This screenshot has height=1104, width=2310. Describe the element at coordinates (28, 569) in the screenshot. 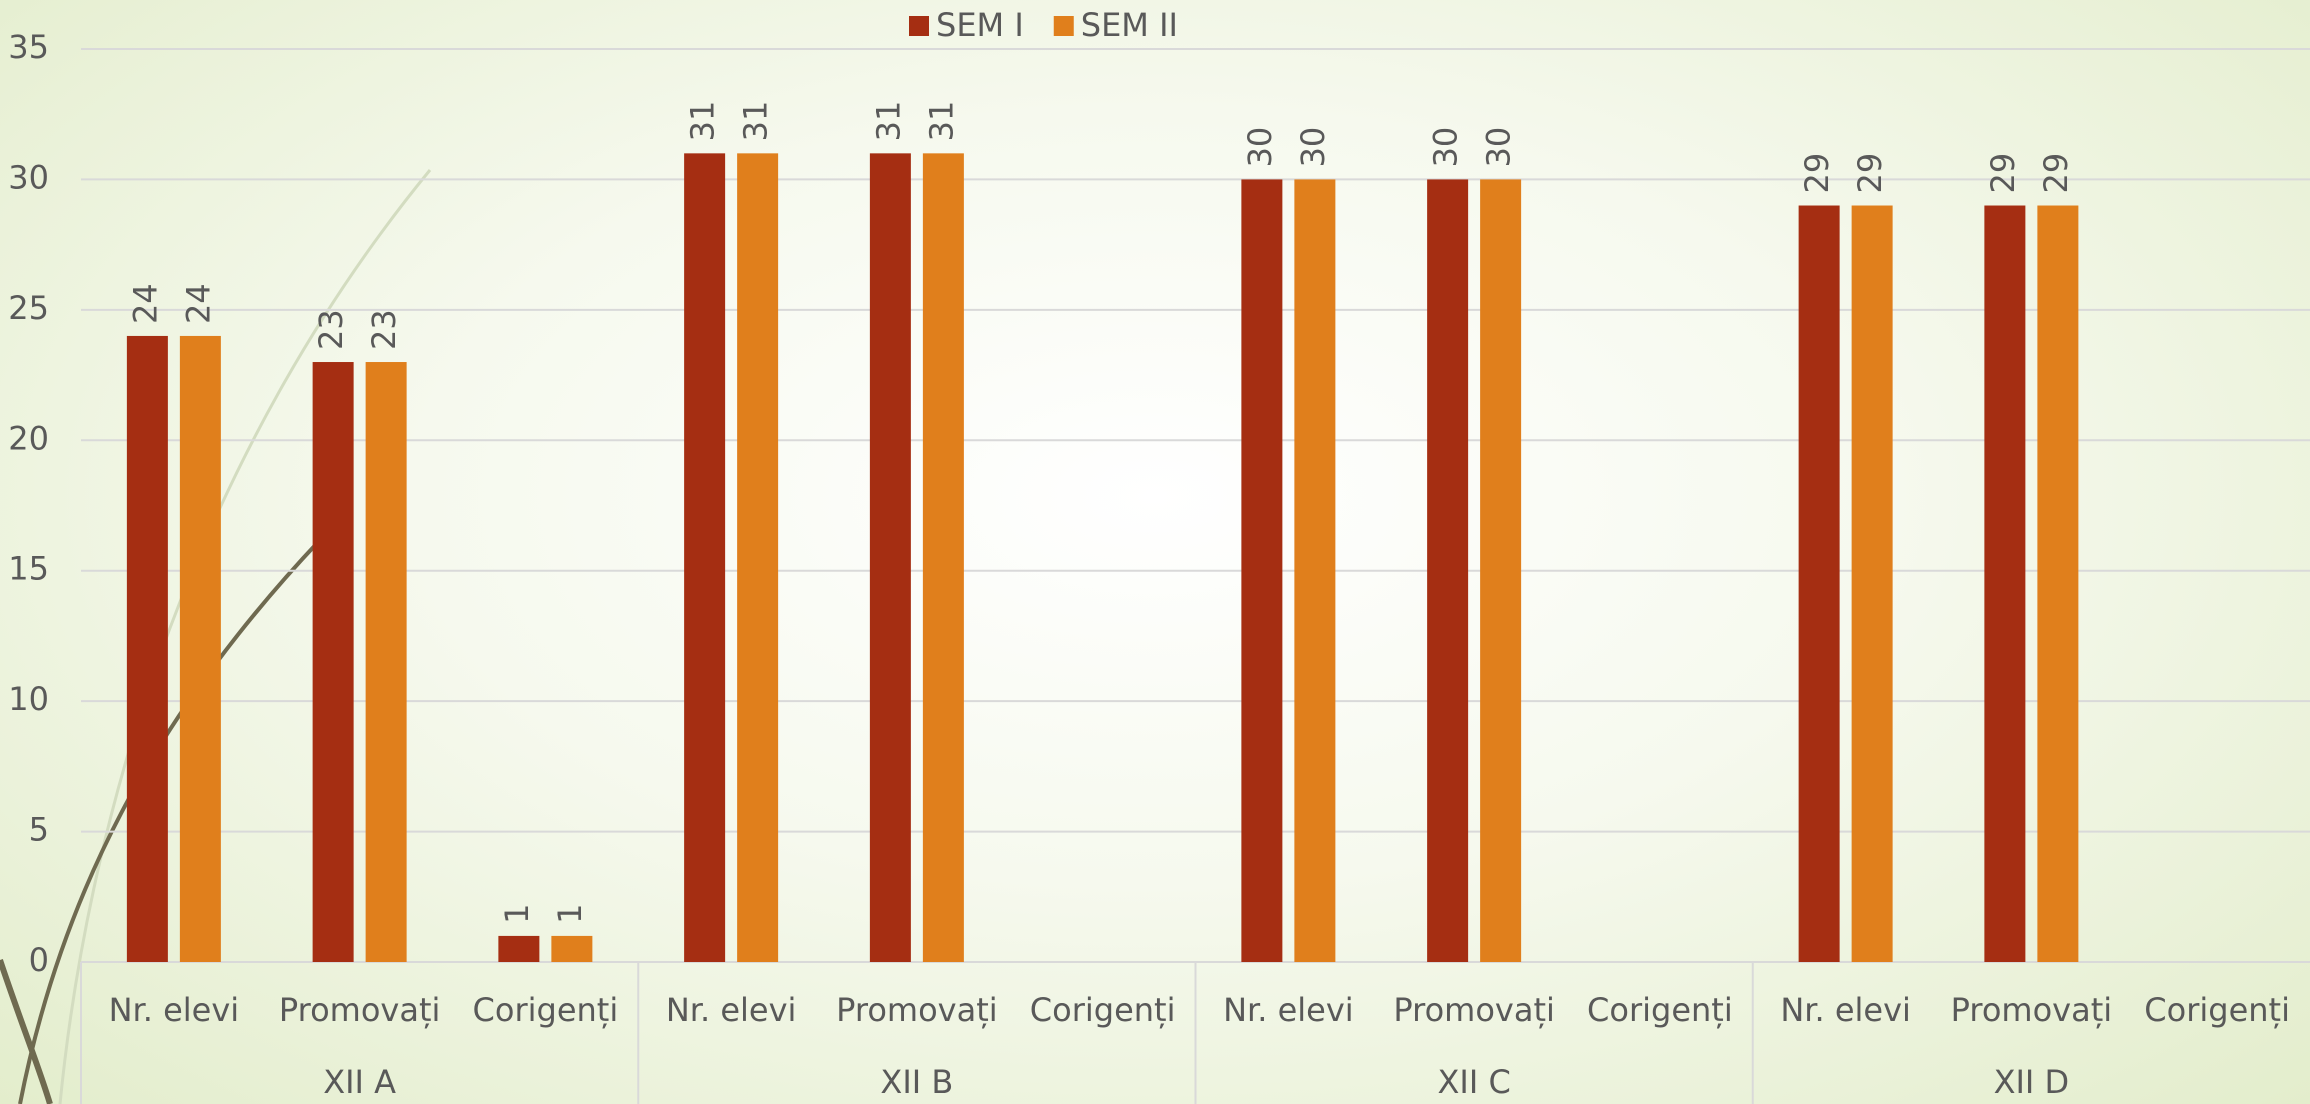

I see `y-tick-label: 15` at that location.